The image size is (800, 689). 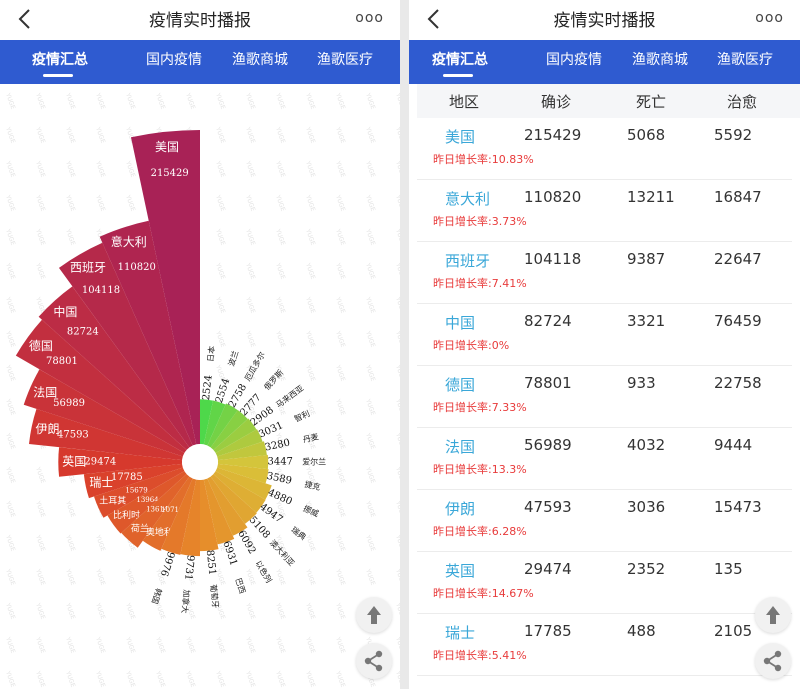 I want to click on slice-英国, so click(x=120, y=462).